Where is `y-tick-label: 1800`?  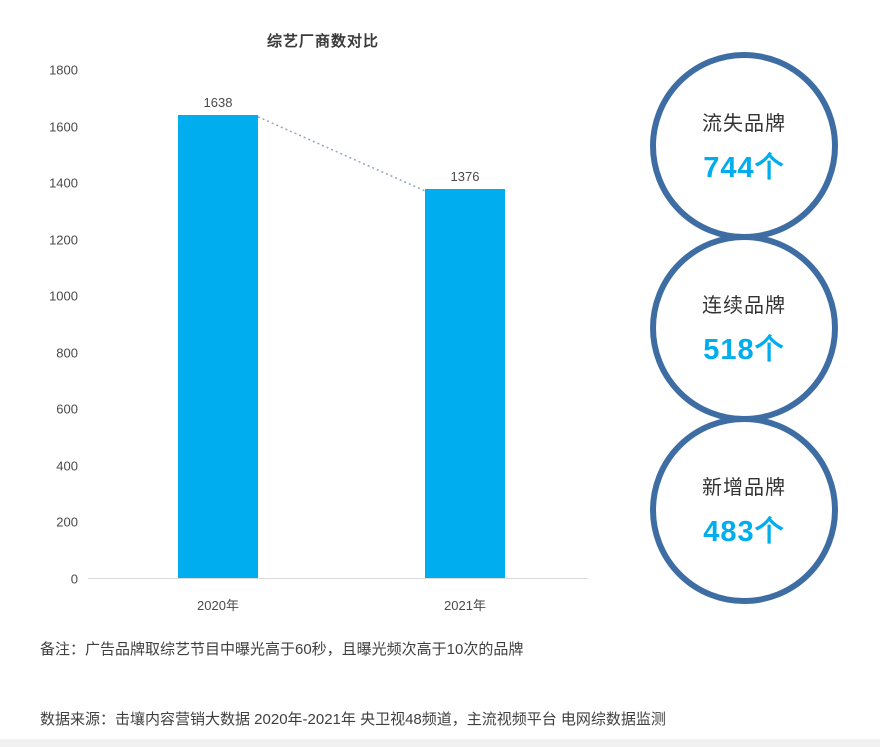
y-tick-label: 1800 is located at coordinates (63, 70).